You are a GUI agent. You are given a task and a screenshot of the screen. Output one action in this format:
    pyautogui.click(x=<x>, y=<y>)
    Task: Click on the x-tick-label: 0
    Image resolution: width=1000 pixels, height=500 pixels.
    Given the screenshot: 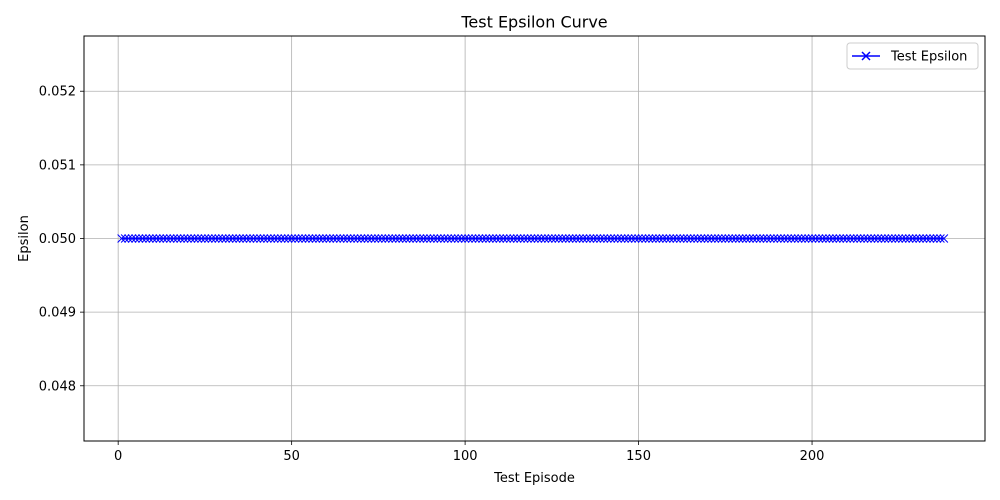 What is the action you would take?
    pyautogui.click(x=118, y=456)
    